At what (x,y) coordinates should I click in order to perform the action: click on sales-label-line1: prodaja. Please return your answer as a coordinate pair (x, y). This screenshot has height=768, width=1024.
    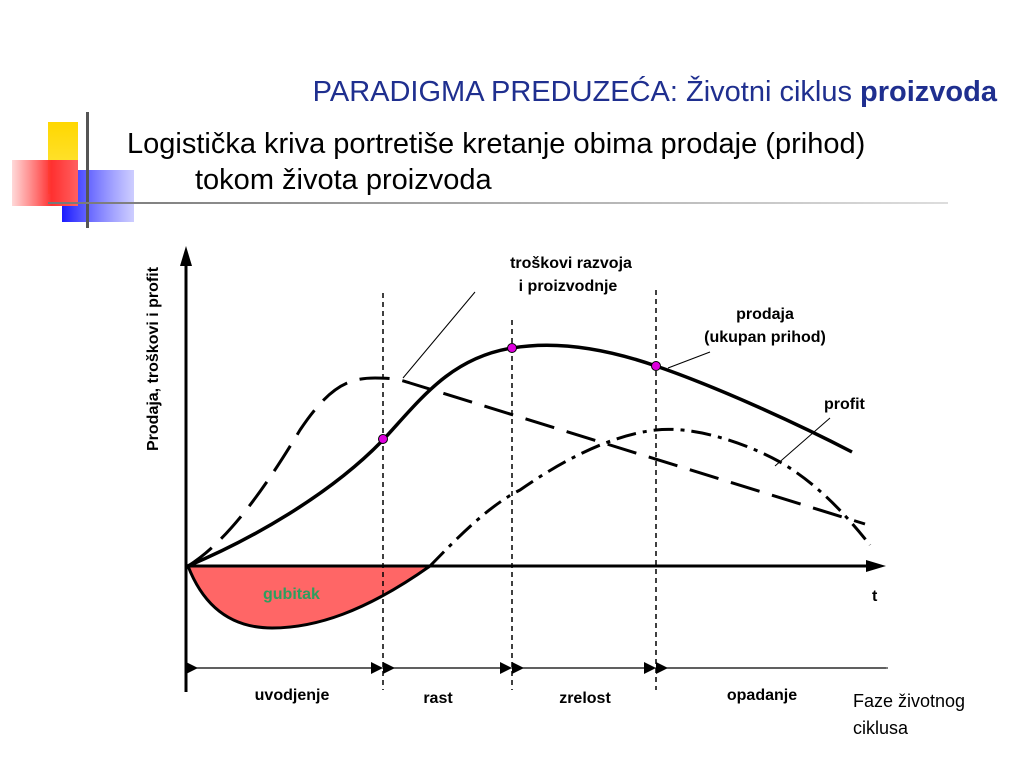
    Looking at the image, I should click on (765, 314).